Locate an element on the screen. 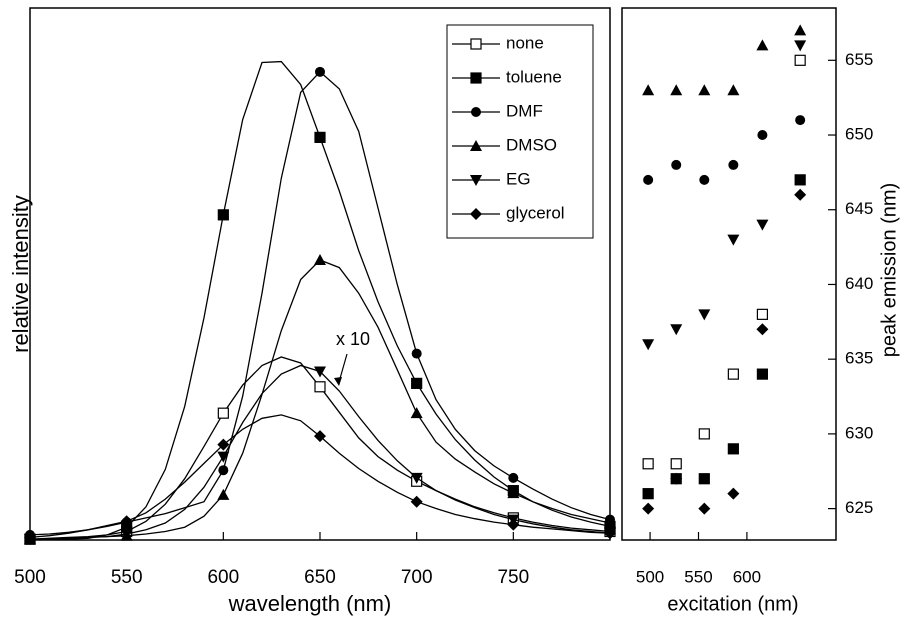  y-axis-title: peak emission (nm) is located at coordinates (889, 270).